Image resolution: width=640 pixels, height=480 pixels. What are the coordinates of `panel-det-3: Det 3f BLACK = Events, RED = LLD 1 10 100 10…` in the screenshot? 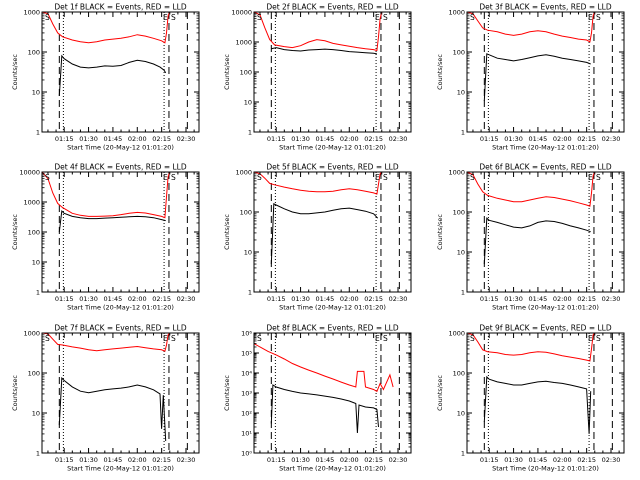 It's located at (530, 77).